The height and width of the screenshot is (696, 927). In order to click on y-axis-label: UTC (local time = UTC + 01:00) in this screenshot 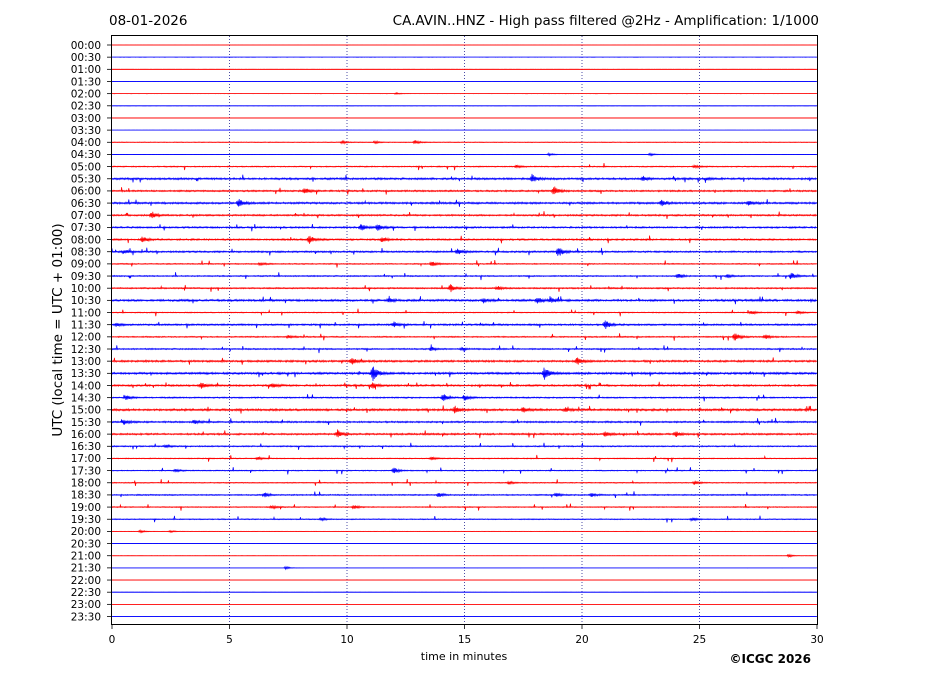, I will do `click(58, 329)`.